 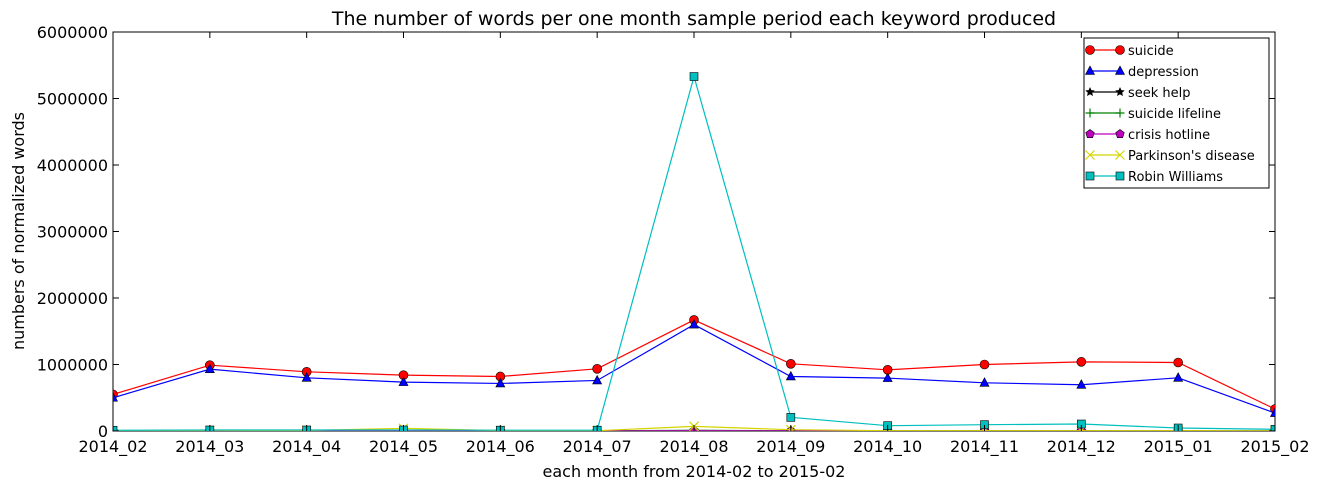 What do you see at coordinates (403, 447) in the screenshot?
I see `x-tick-label: 2014_05` at bounding box center [403, 447].